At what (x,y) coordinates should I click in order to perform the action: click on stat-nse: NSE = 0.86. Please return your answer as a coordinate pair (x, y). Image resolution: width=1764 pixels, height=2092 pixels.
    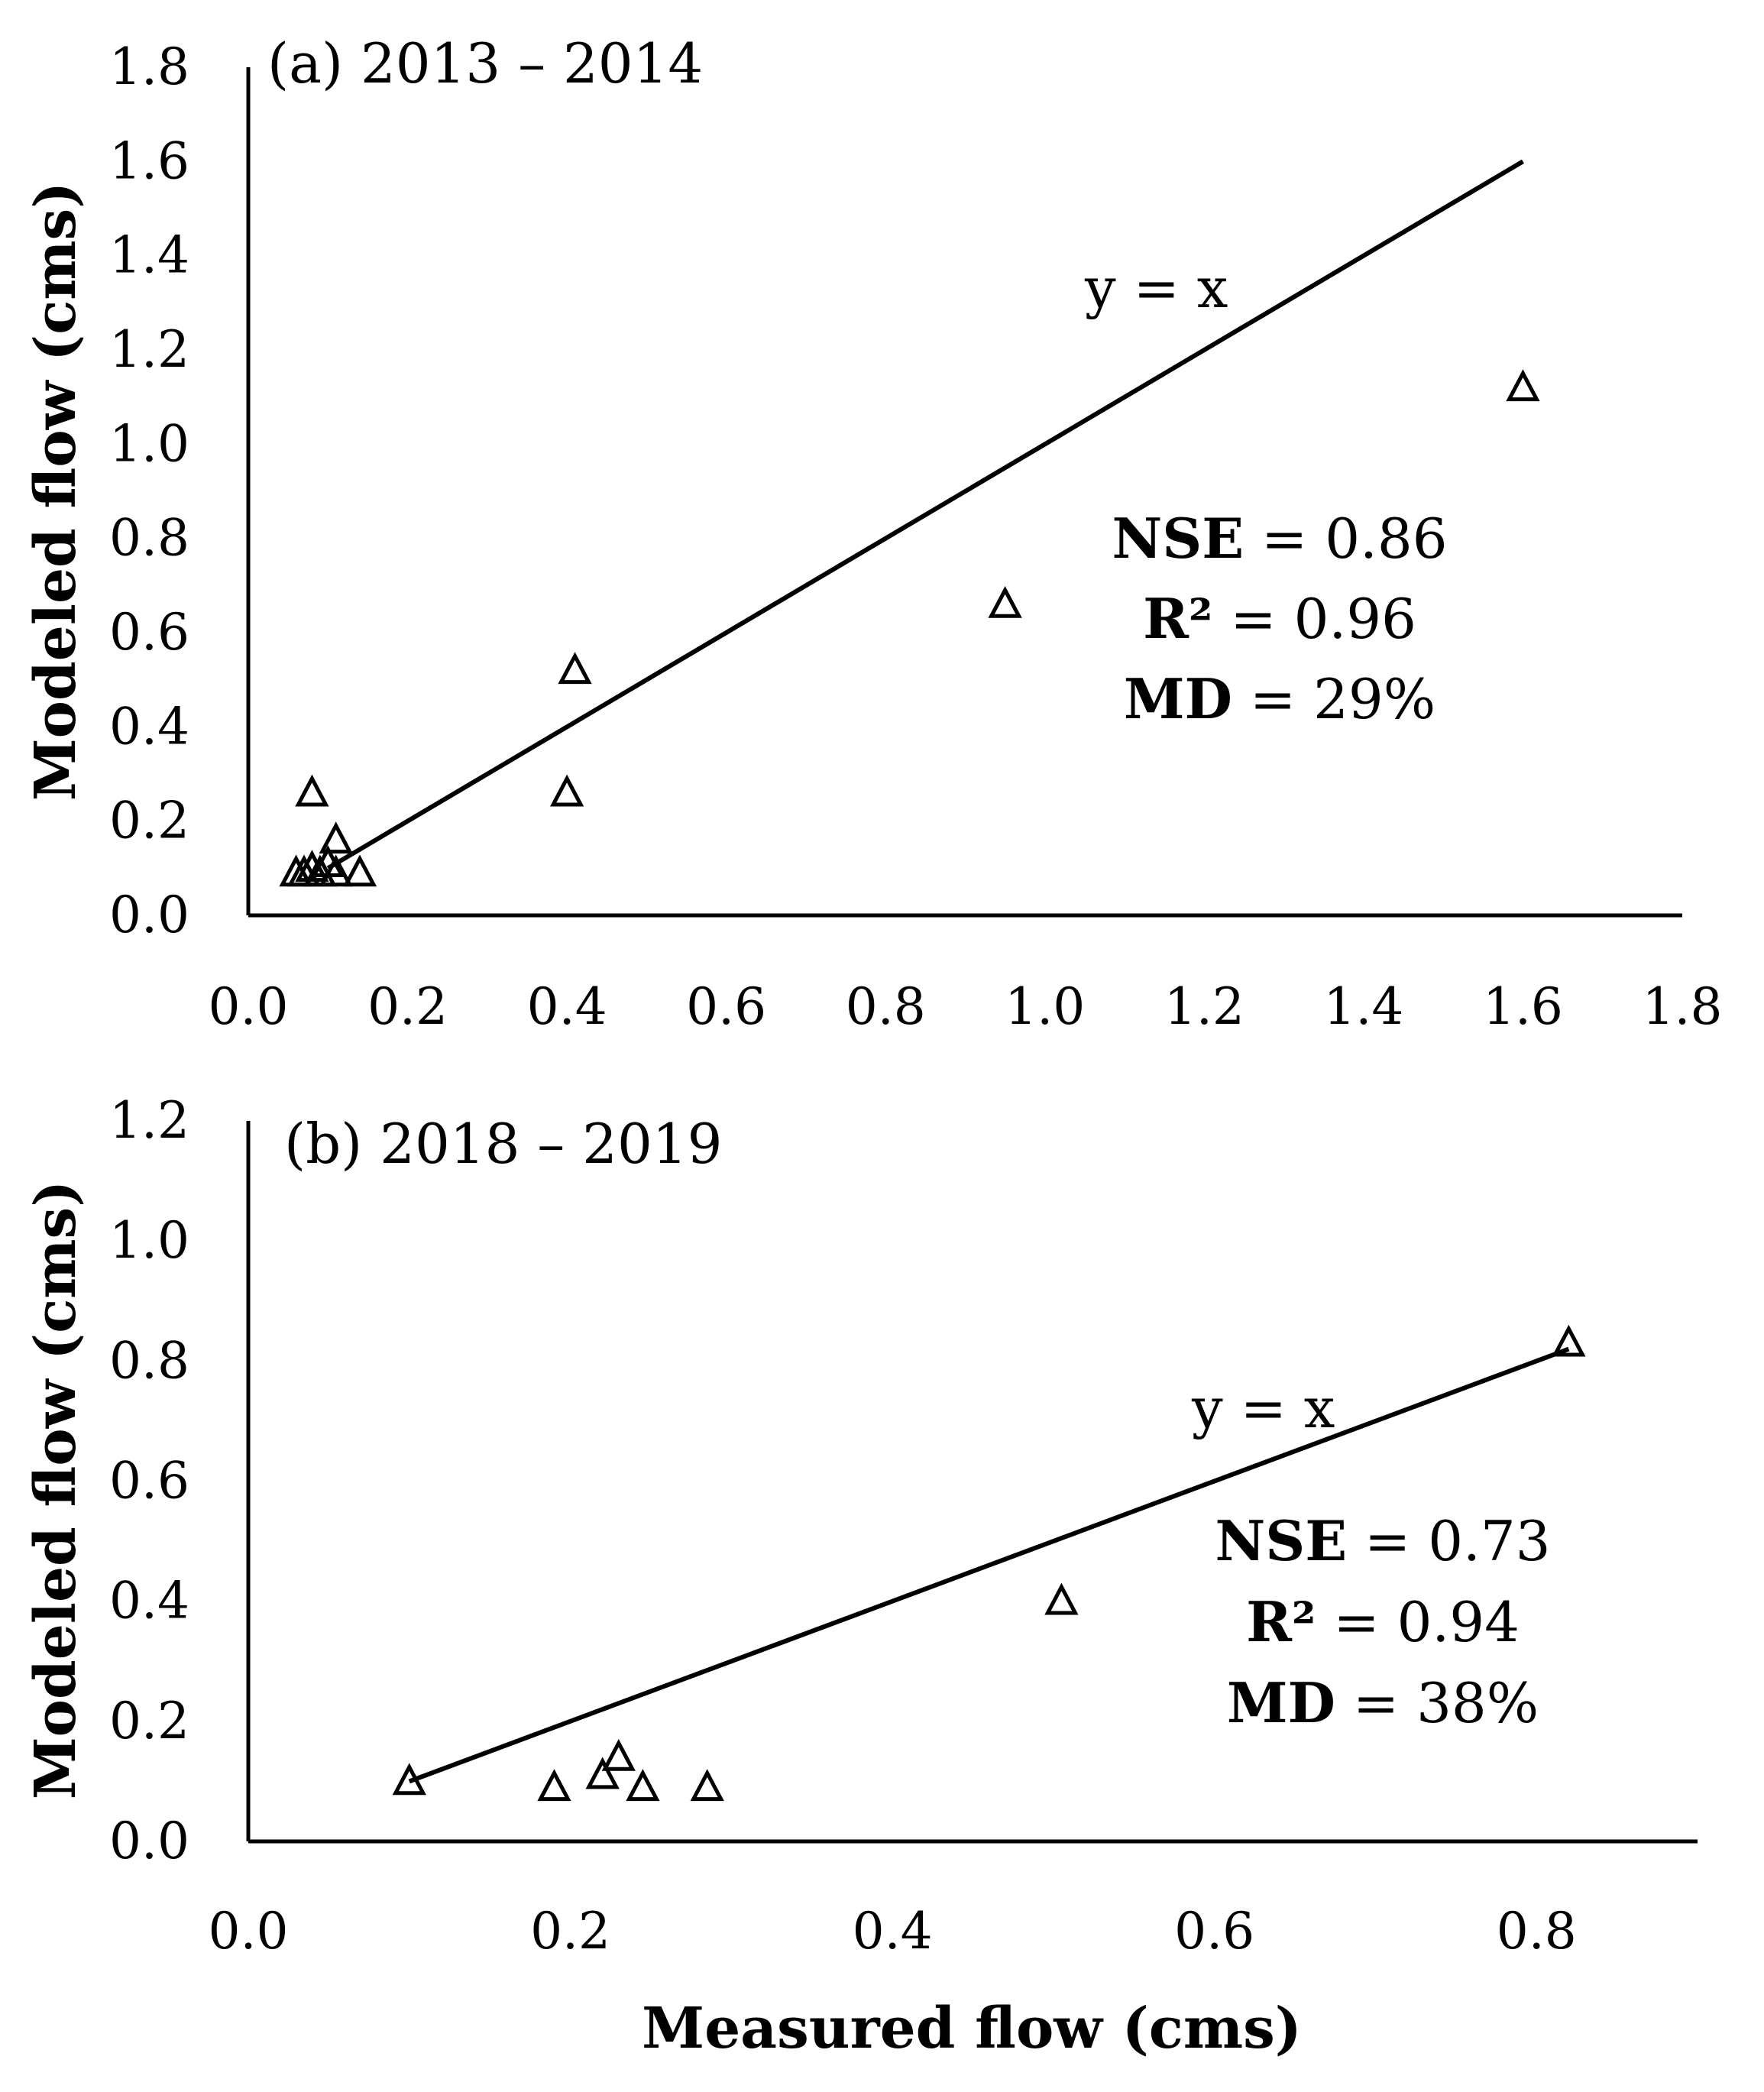
    Looking at the image, I should click on (1279, 538).